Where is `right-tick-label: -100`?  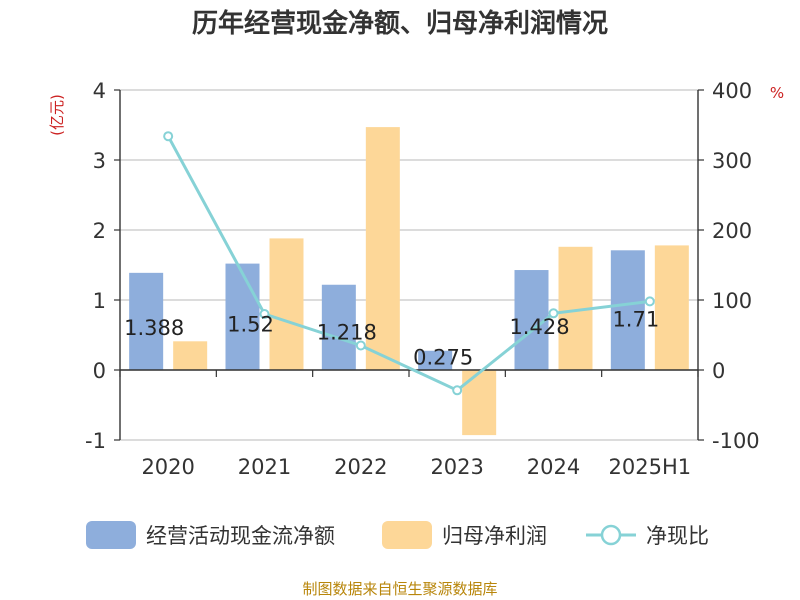
right-tick-label: -100 is located at coordinates (736, 441).